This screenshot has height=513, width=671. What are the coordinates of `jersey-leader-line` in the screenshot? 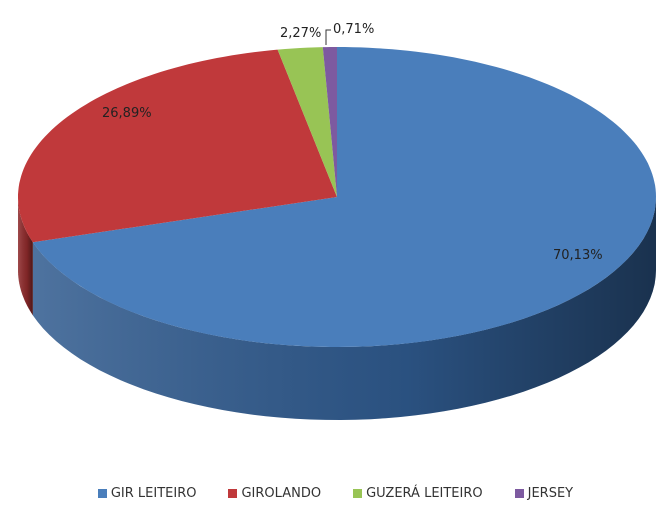 It's located at (328, 37).